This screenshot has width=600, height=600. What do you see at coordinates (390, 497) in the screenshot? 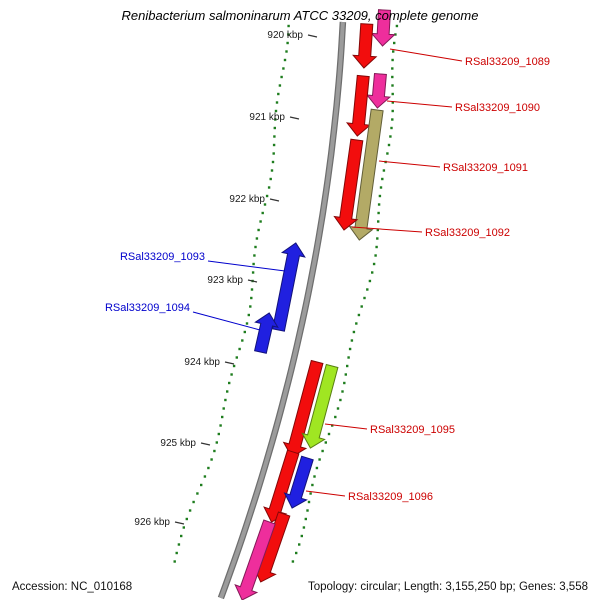
I see `gene-label-RSal33209_1096: RSal33209_1096` at bounding box center [390, 497].